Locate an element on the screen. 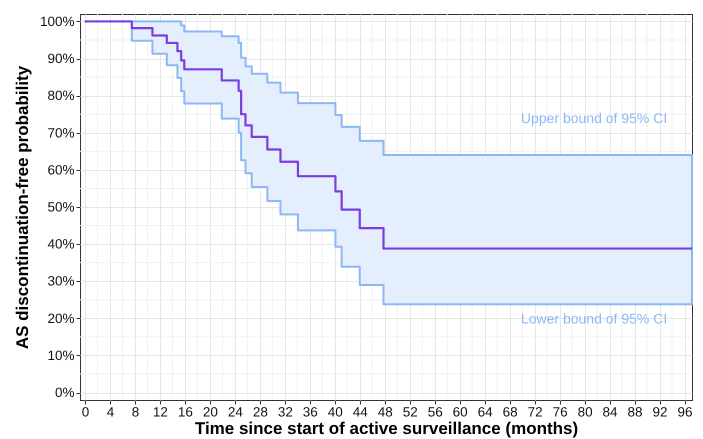 Image resolution: width=703 pixels, height=439 pixels. x-axis-title: Time since start of active surveillance (months) is located at coordinates (386, 428).